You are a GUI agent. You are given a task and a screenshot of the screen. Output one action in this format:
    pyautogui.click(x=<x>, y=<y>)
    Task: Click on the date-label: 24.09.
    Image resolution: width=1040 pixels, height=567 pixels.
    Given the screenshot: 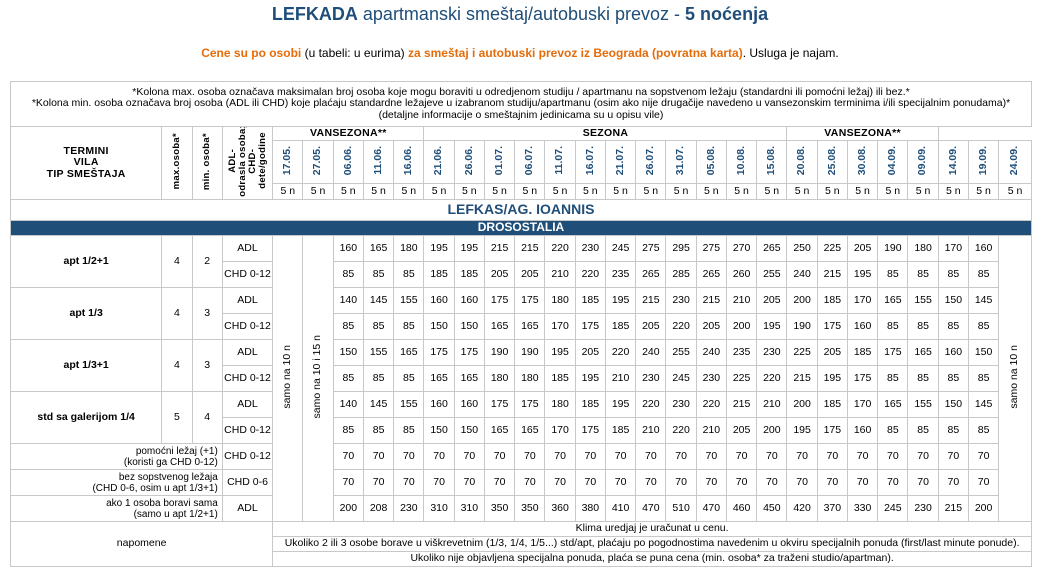 What is the action you would take?
    pyautogui.click(x=1014, y=160)
    